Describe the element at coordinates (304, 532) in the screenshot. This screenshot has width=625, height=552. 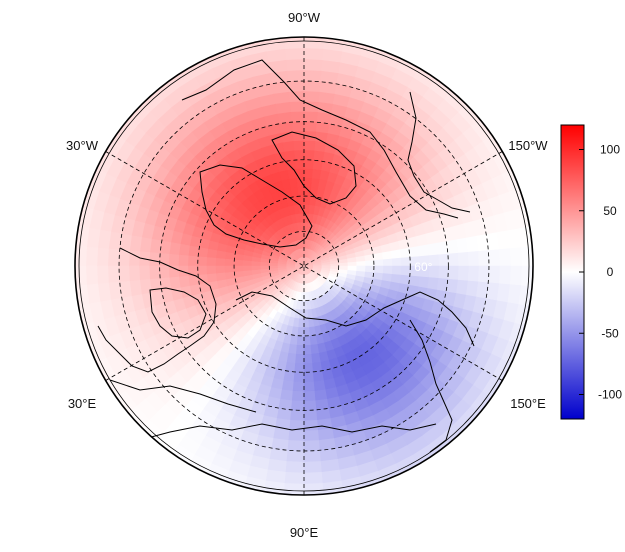
I see `lon-label-90e: 90°E` at that location.